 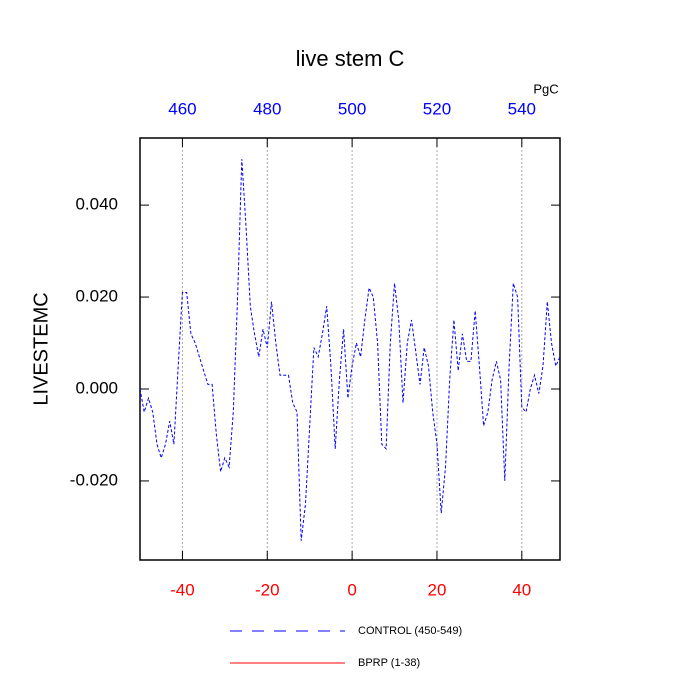 What do you see at coordinates (267, 108) in the screenshot?
I see `x2-tick-label: 480` at bounding box center [267, 108].